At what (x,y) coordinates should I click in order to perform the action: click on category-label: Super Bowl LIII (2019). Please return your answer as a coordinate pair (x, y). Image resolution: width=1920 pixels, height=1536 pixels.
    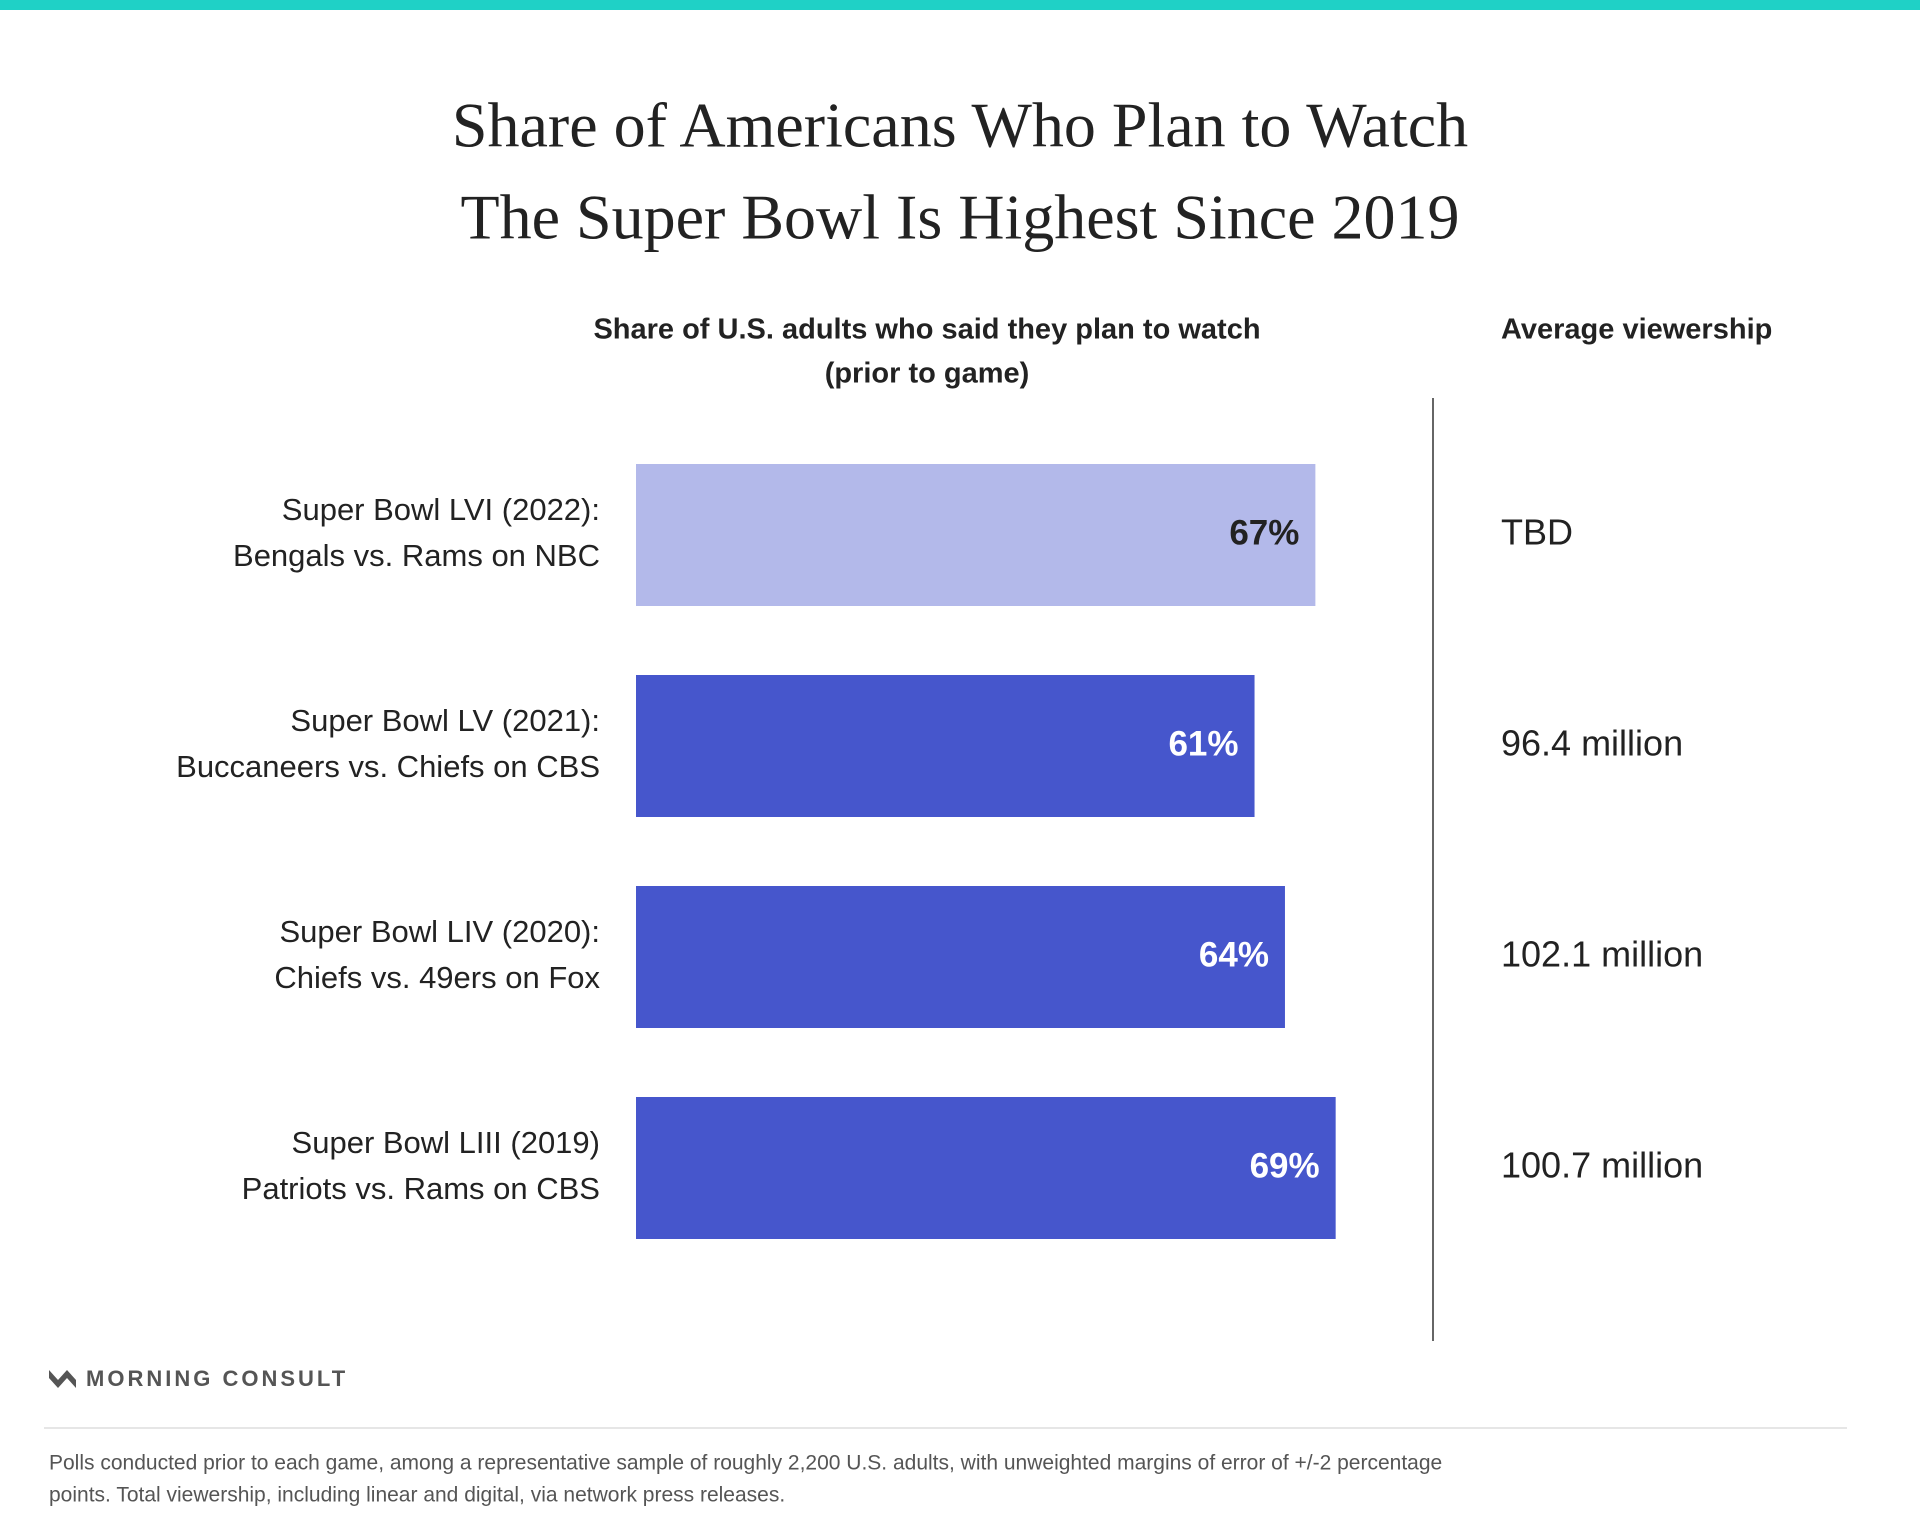
    Looking at the image, I should click on (446, 1142).